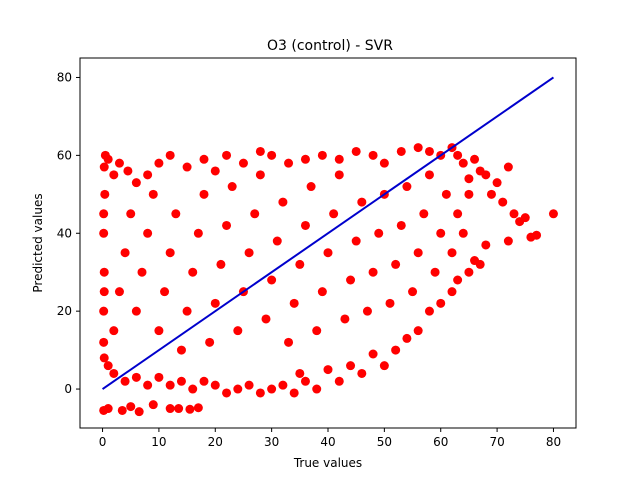  I want to click on y-tick-label: 60, so click(64, 155).